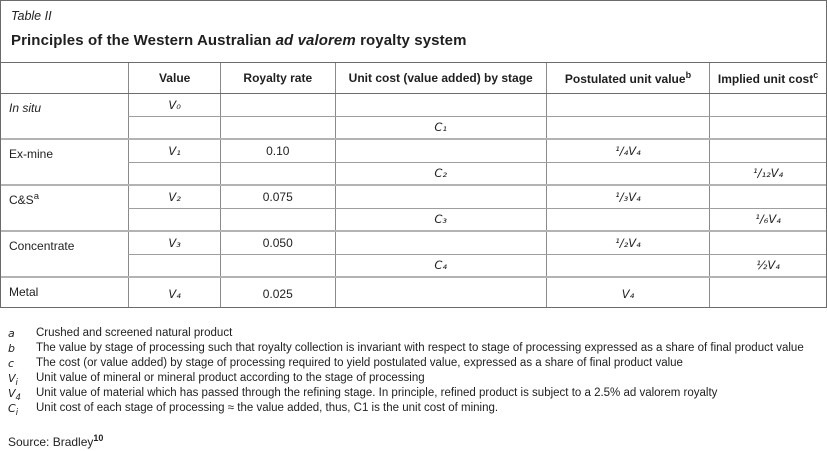 This screenshot has width=827, height=451. What do you see at coordinates (11, 363) in the screenshot?
I see `footnote-label-symbol: c` at bounding box center [11, 363].